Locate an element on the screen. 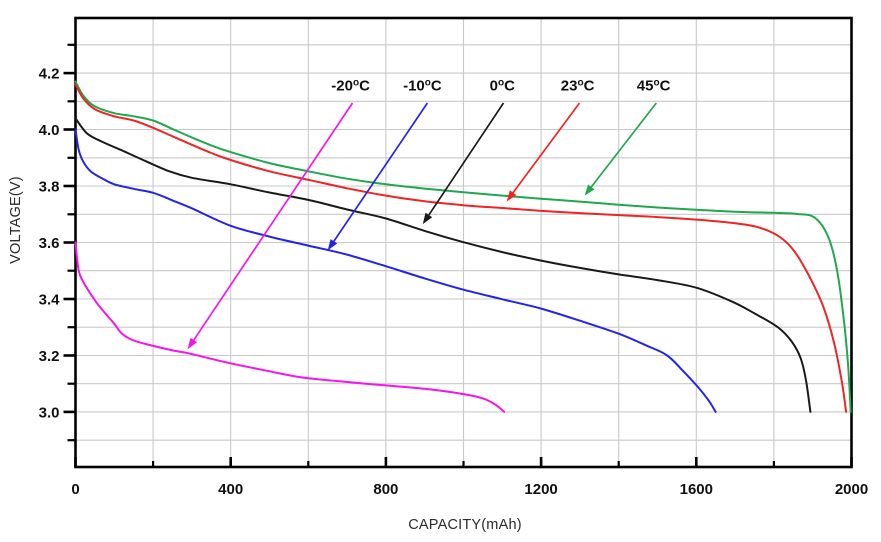 The width and height of the screenshot is (881, 542). x-tick-label: 1600 is located at coordinates (696, 489).